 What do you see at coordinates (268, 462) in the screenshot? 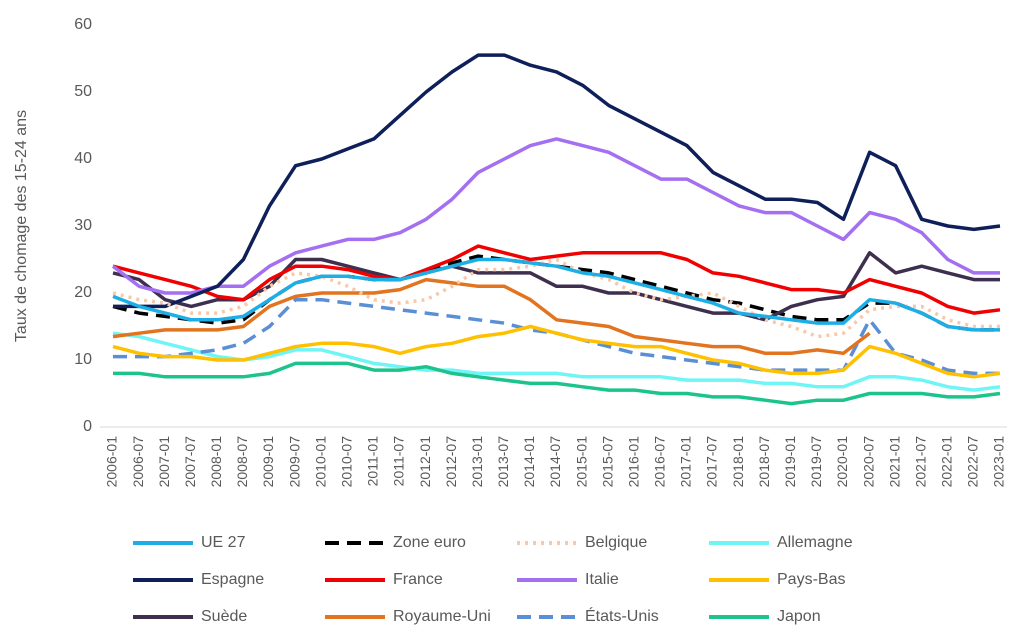
I see `x-tick-label: 2009-01` at bounding box center [268, 462].